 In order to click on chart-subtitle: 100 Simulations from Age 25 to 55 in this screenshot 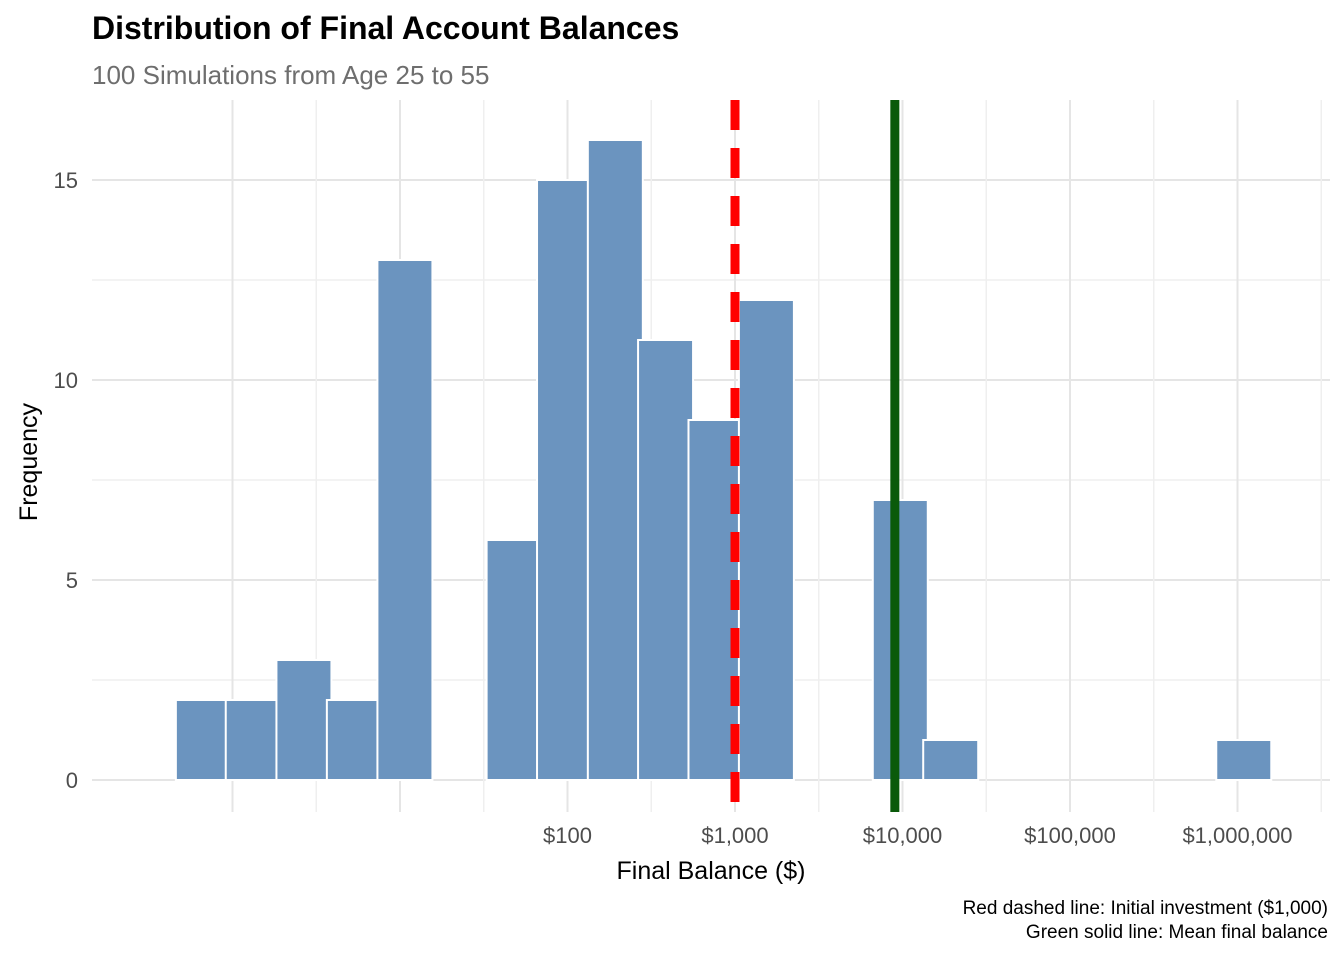, I will do `click(291, 75)`.